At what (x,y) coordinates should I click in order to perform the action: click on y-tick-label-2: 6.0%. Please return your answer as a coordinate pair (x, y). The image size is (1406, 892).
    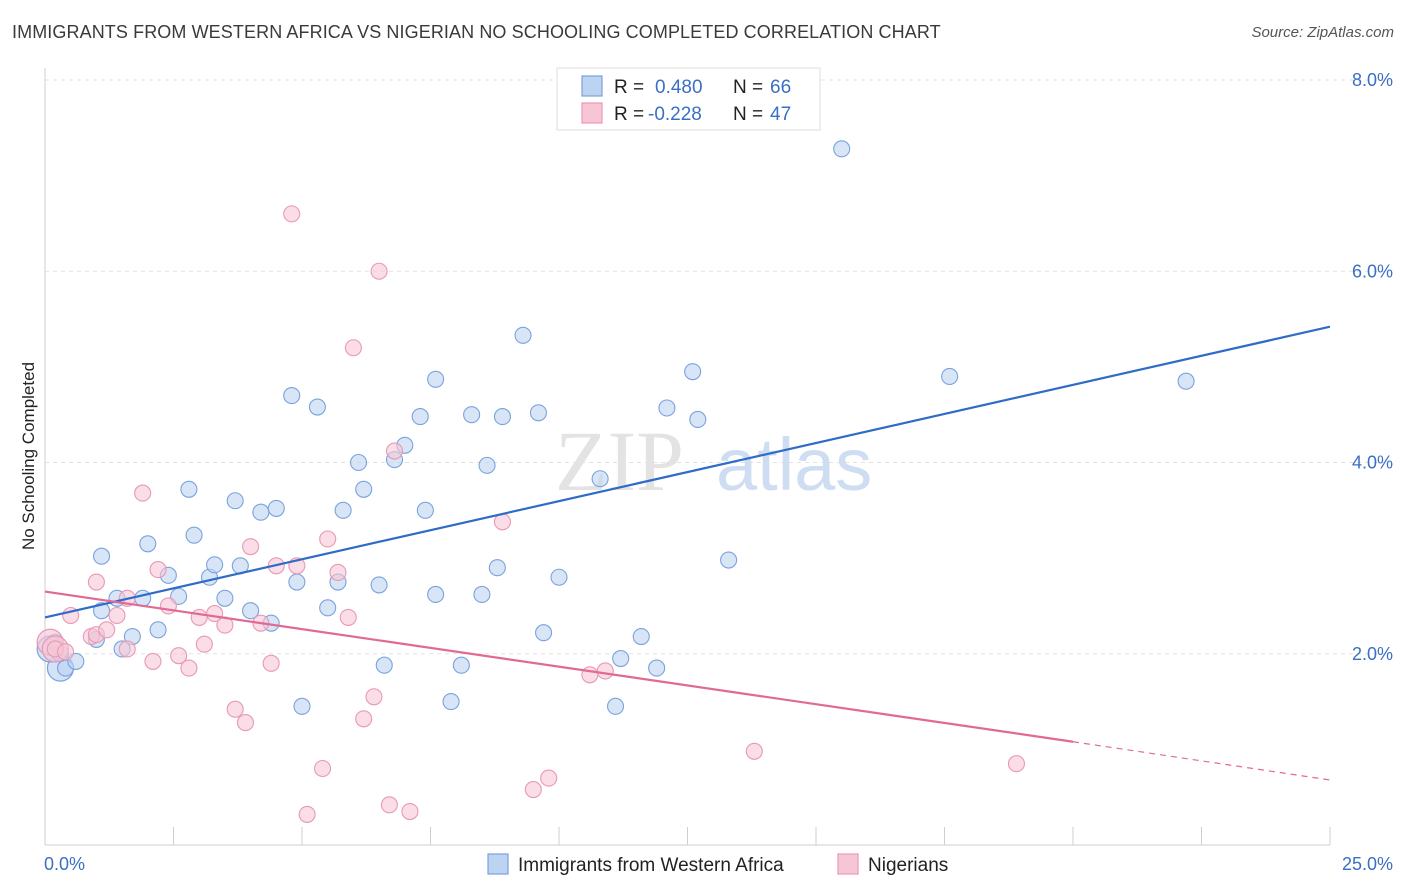
    Looking at the image, I should click on (1372, 271).